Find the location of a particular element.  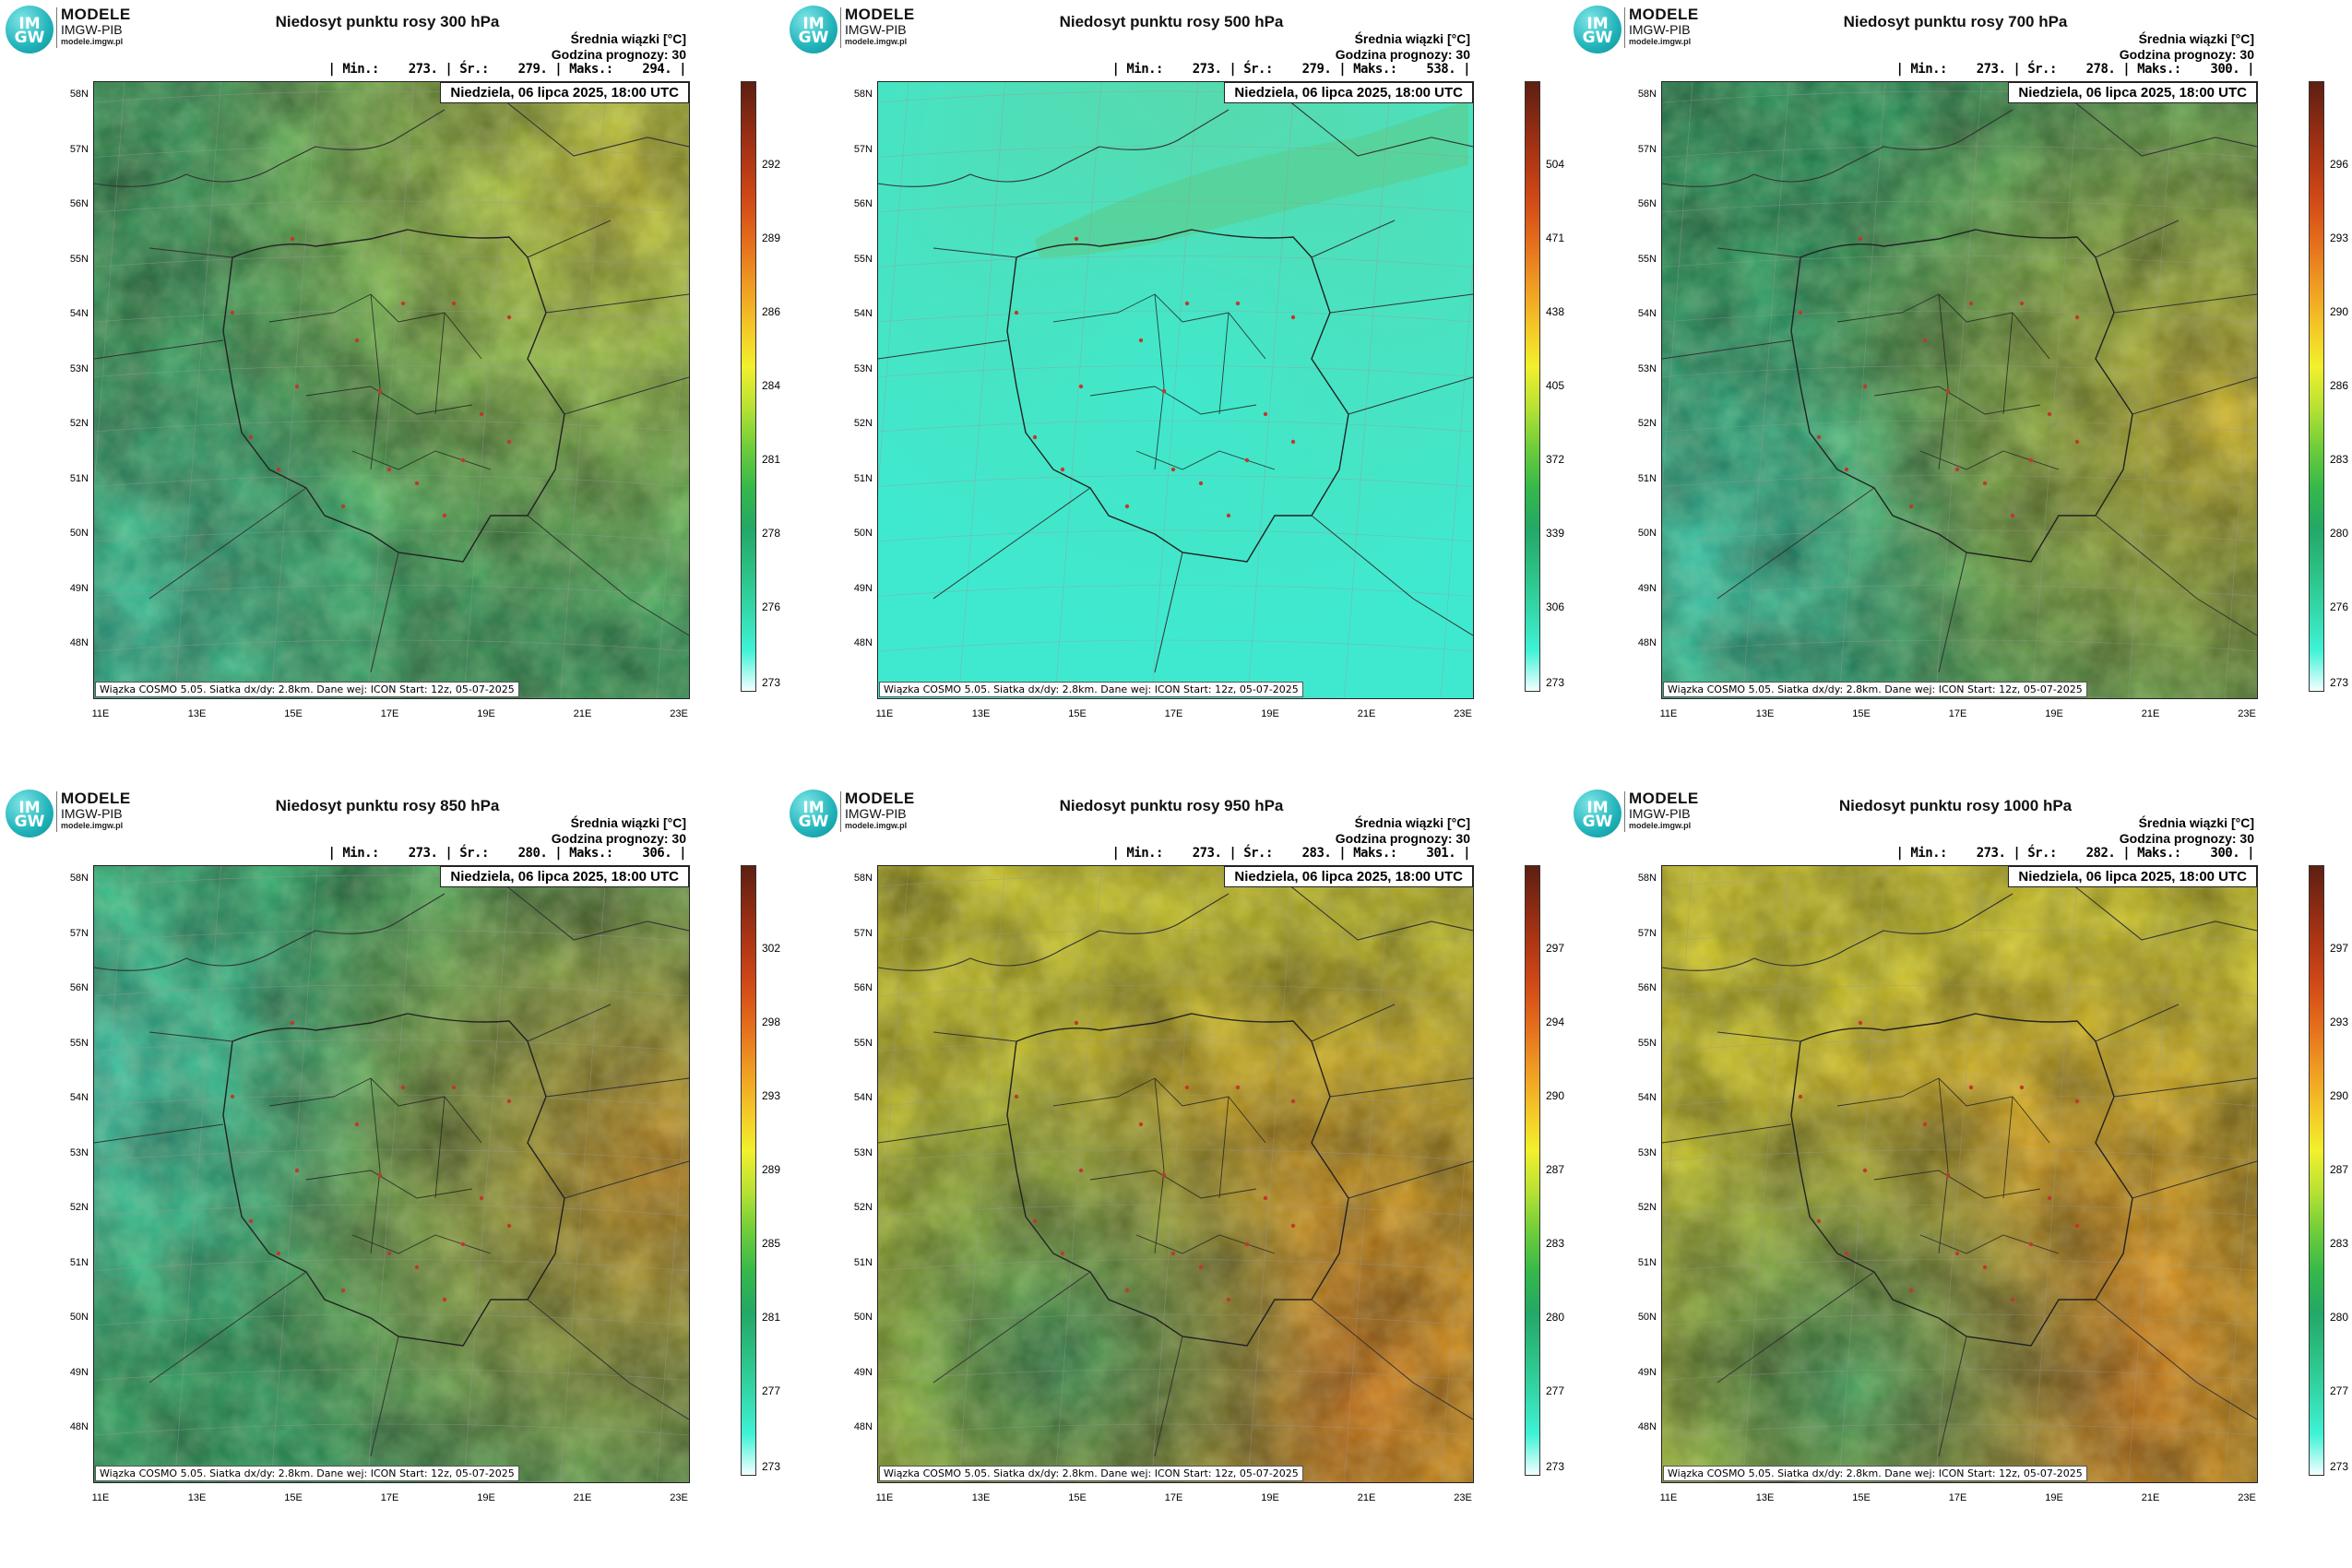

brand-org: IMGW-PIB is located at coordinates (92, 29).